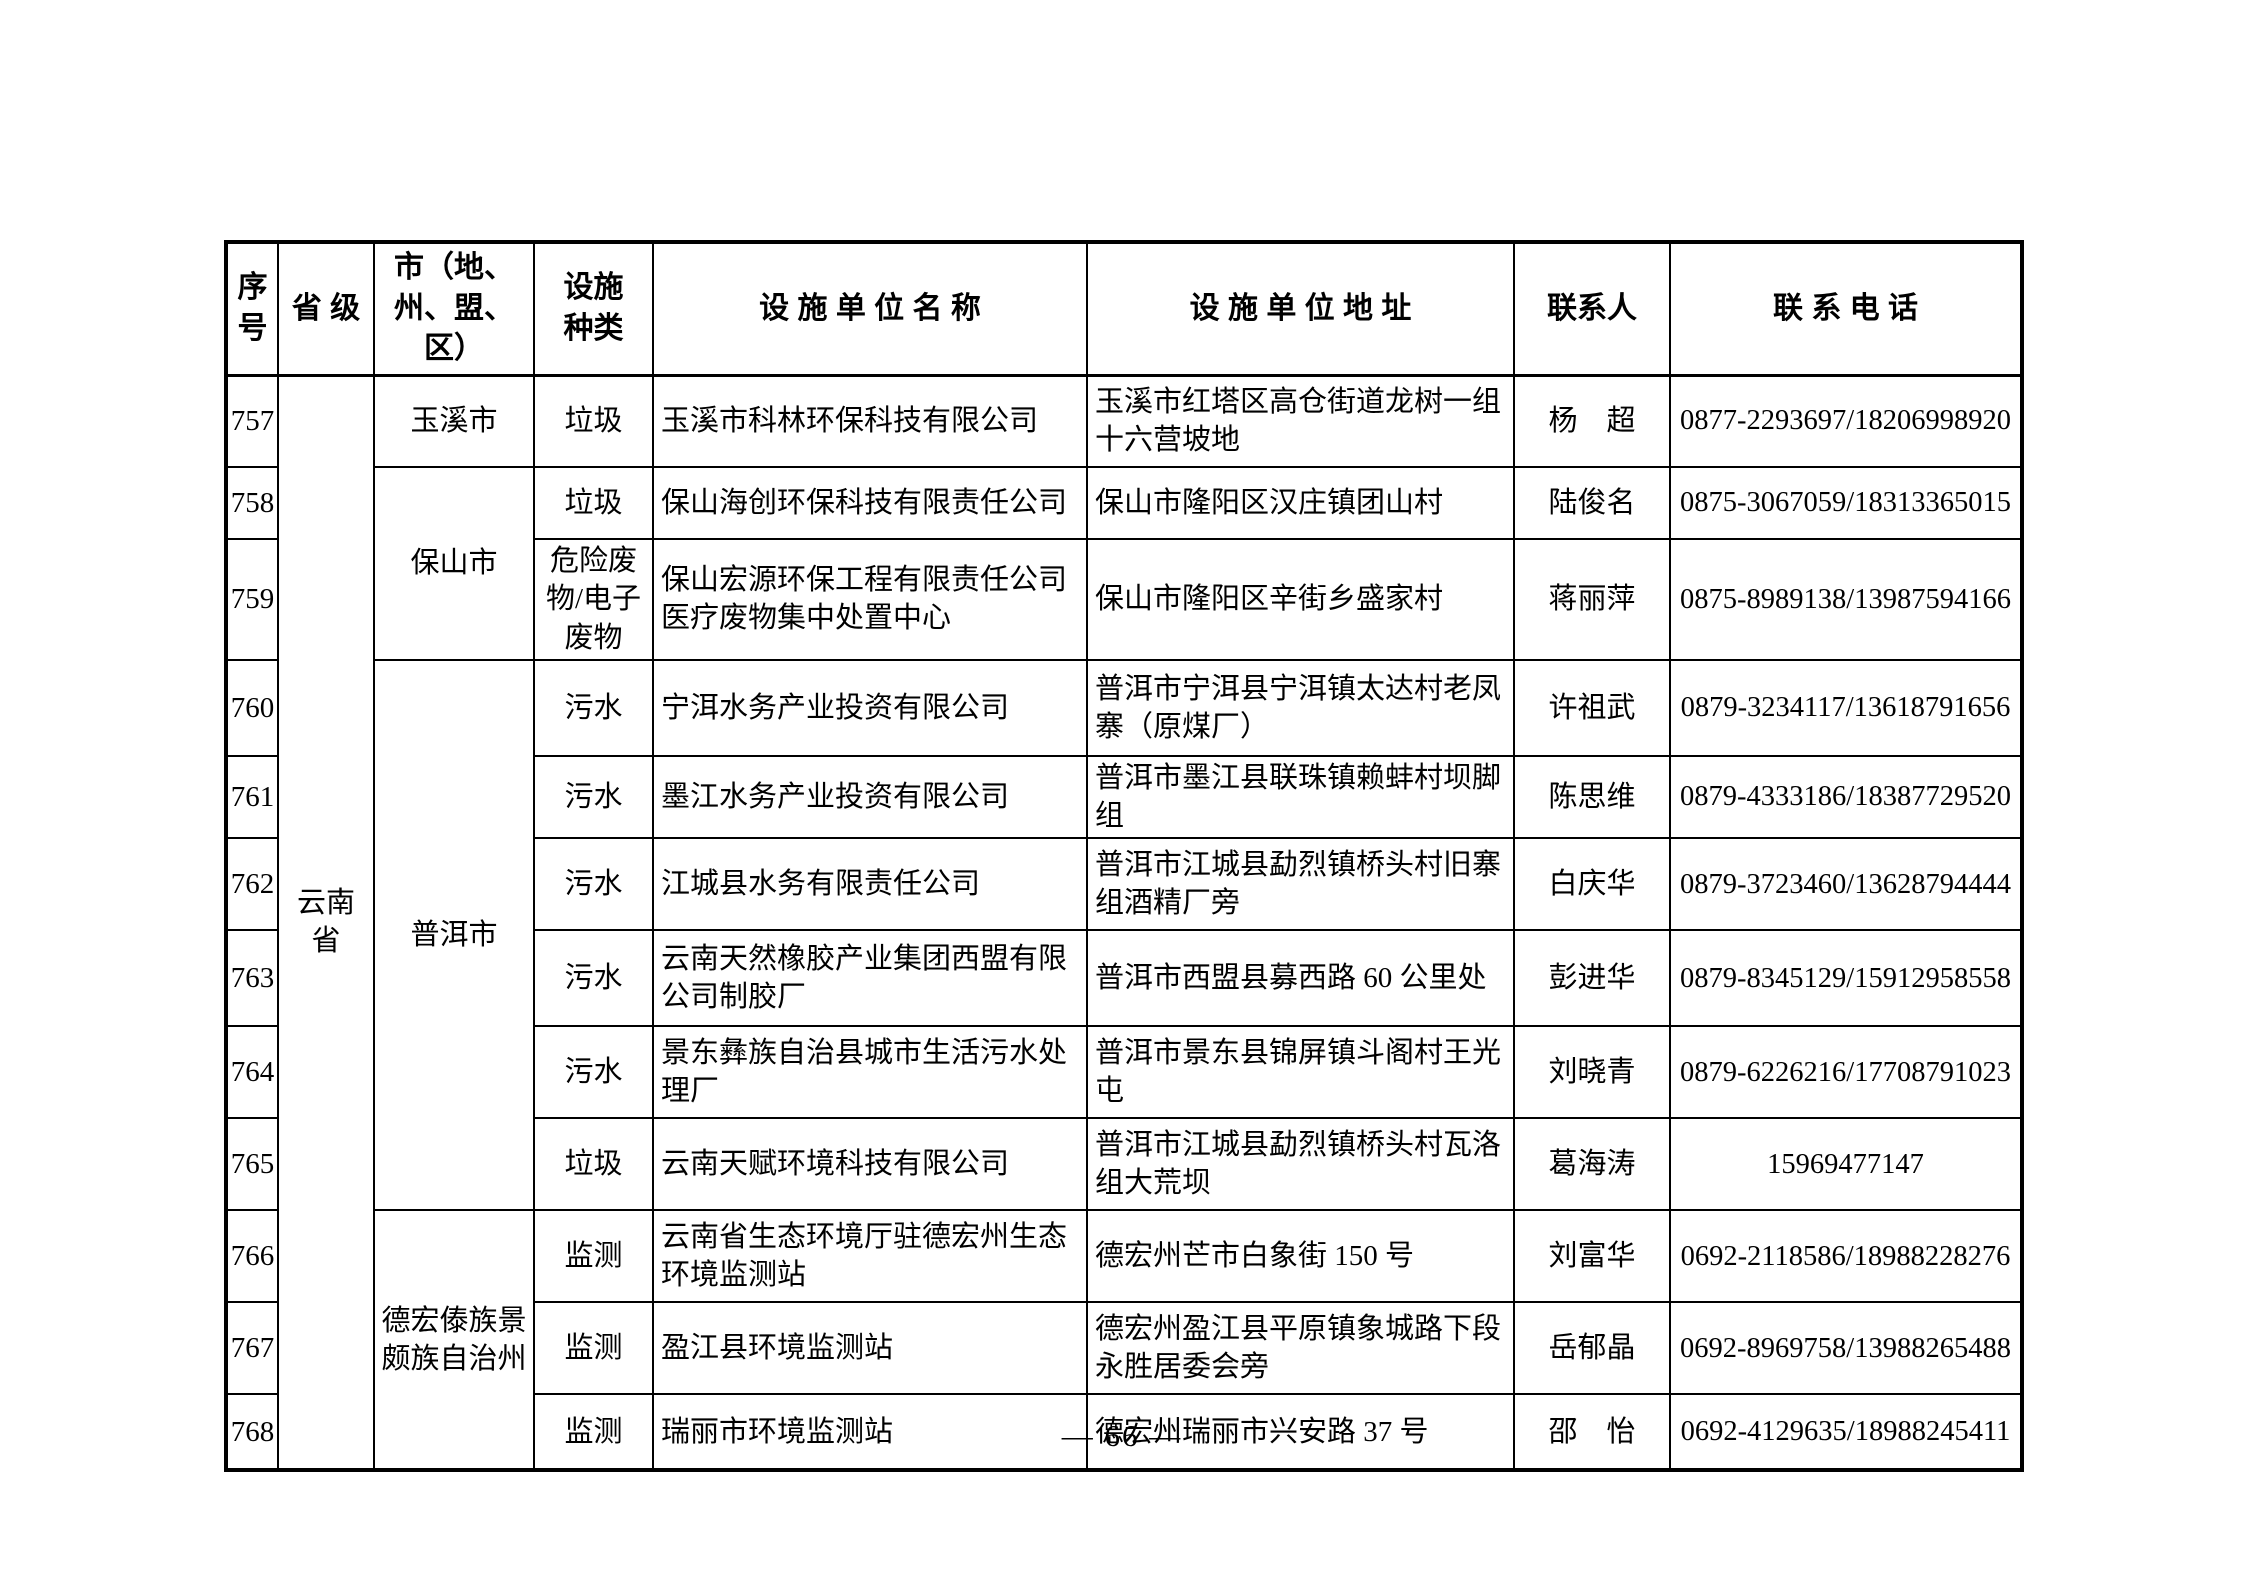 This screenshot has width=2245, height=1587. What do you see at coordinates (326, 309) in the screenshot?
I see `header-province: 省 级` at bounding box center [326, 309].